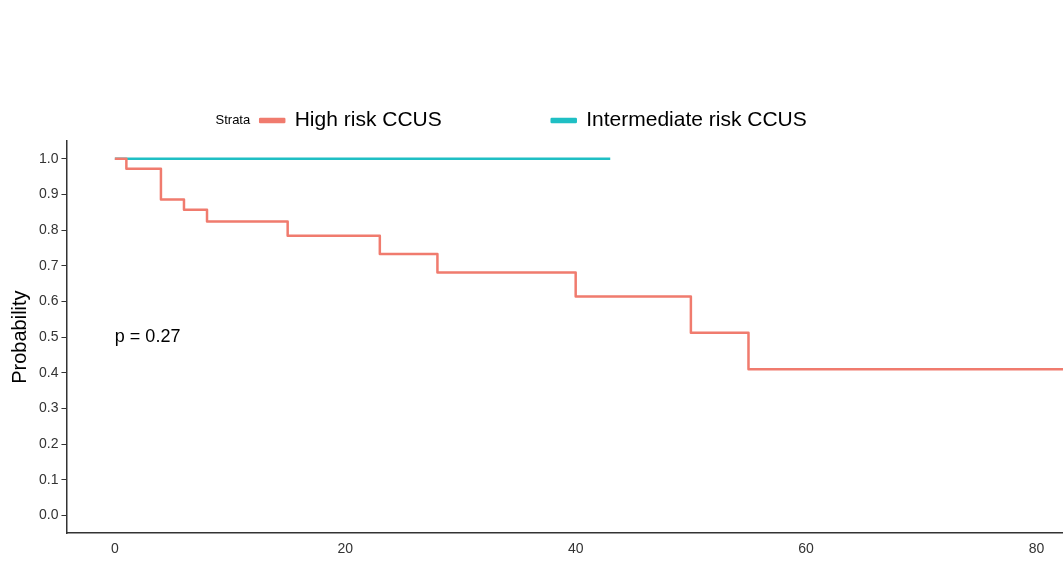 This screenshot has height=565, width=1063. What do you see at coordinates (48, 193) in the screenshot?
I see `y-tick-label: 0.9` at bounding box center [48, 193].